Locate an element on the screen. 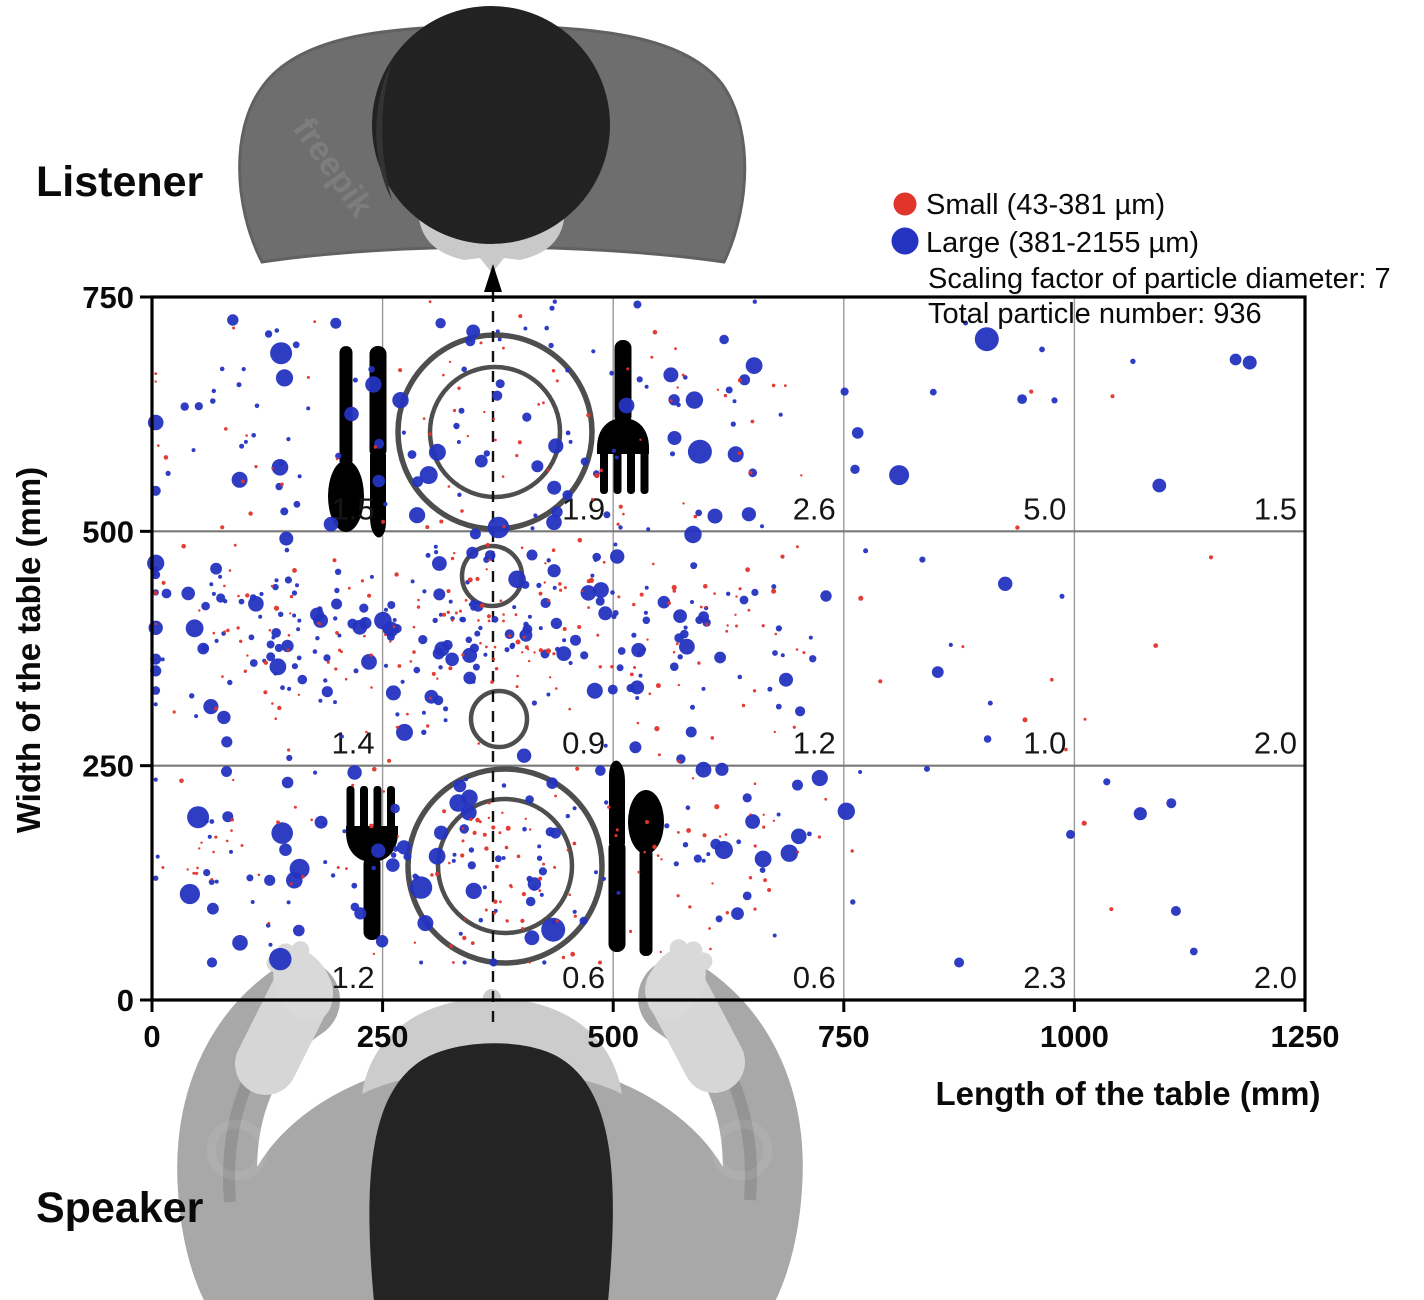 This screenshot has height=1300, width=1424. cell-value: 0.6 is located at coordinates (814, 977).